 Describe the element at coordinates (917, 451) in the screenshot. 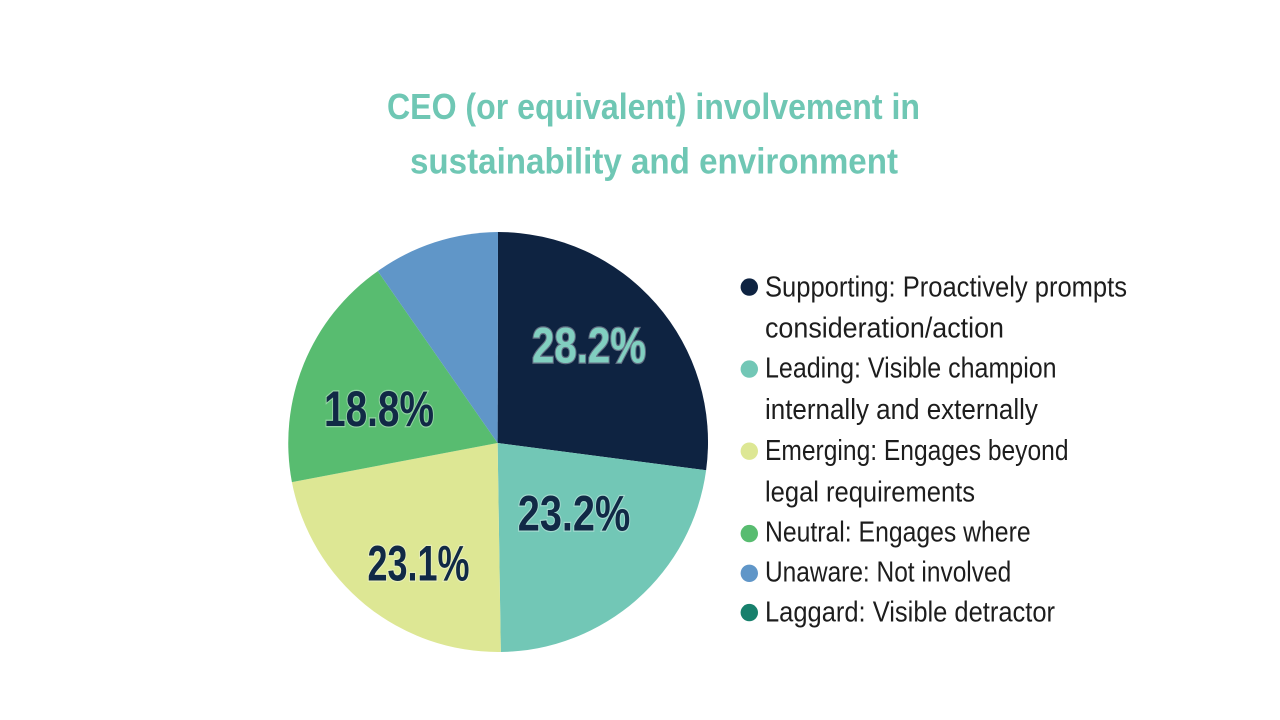

I see `svg-text: Emerging: Engages beyond` at that location.